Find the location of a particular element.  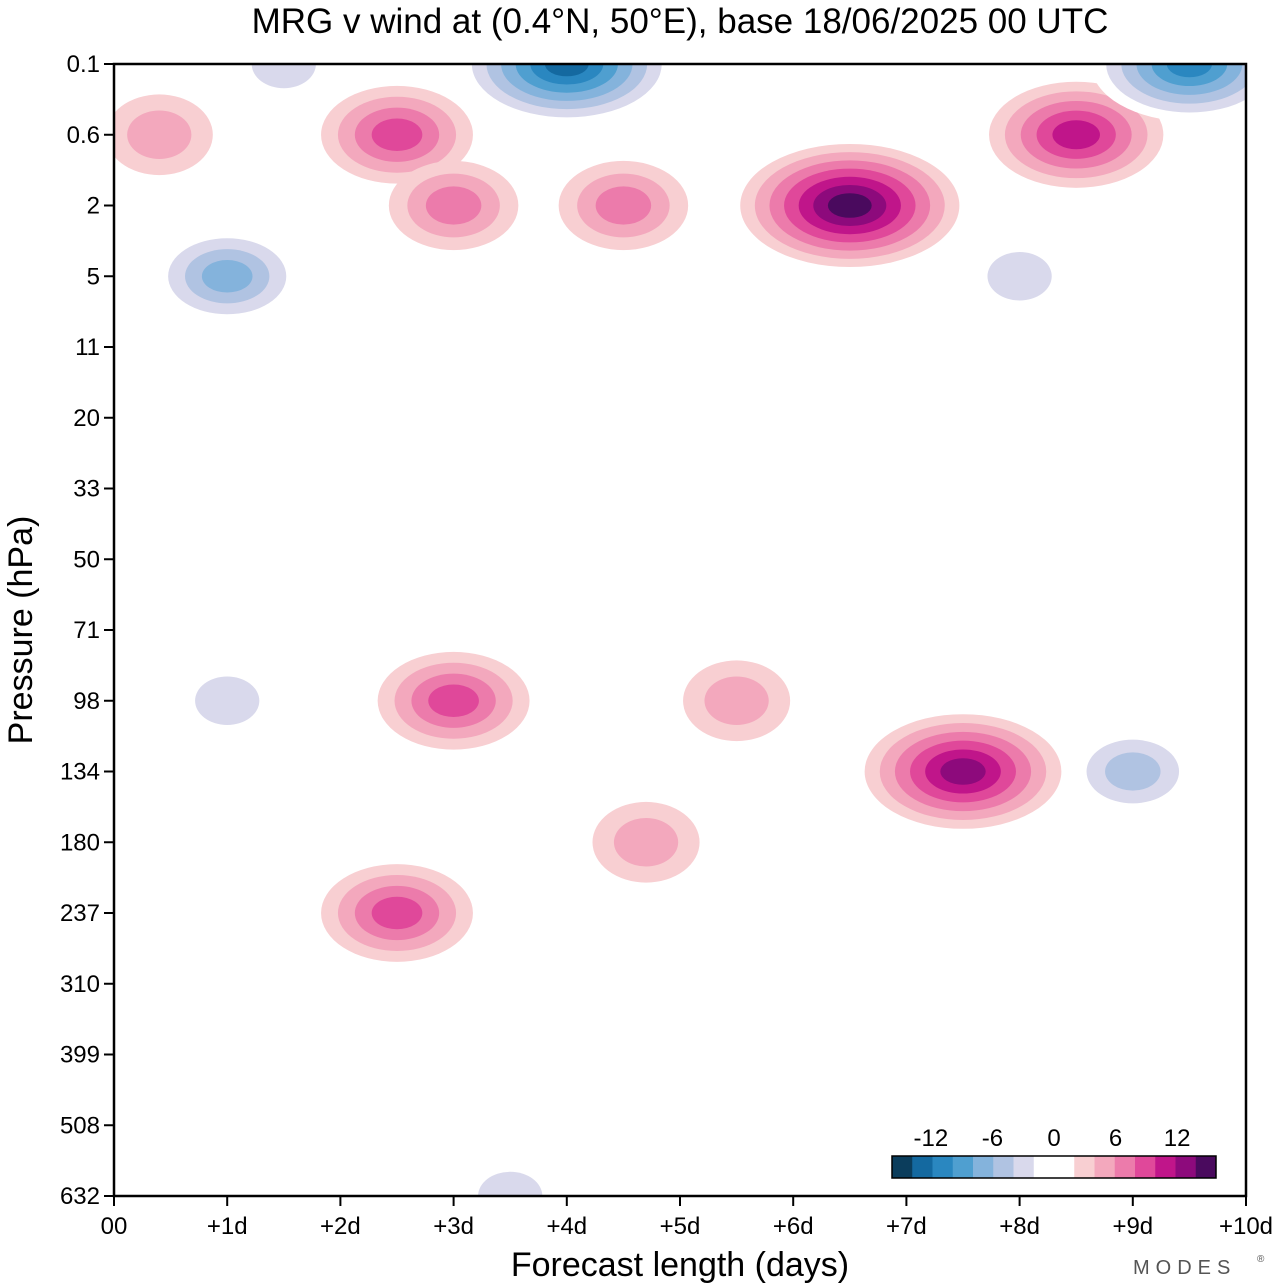

x-tick-label: +5d is located at coordinates (680, 1226).